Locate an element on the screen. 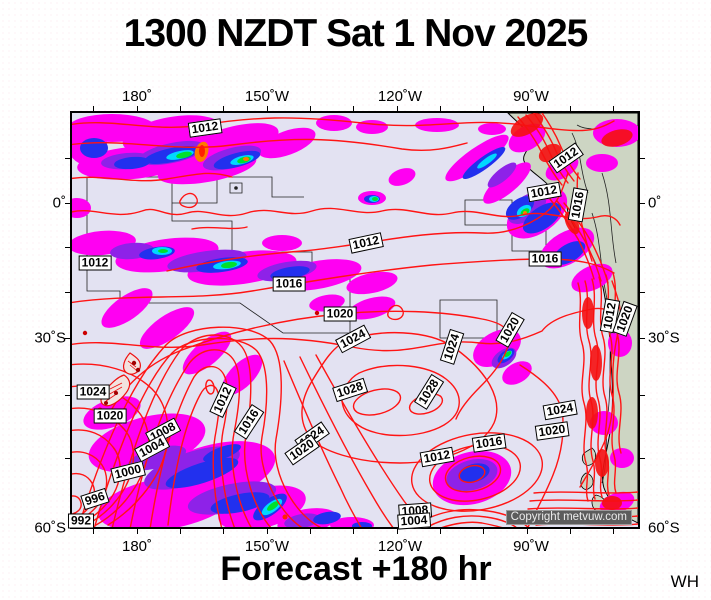 Image resolution: width=711 pixels, height=600 pixels. new-zealand is located at coordinates (119, 382).